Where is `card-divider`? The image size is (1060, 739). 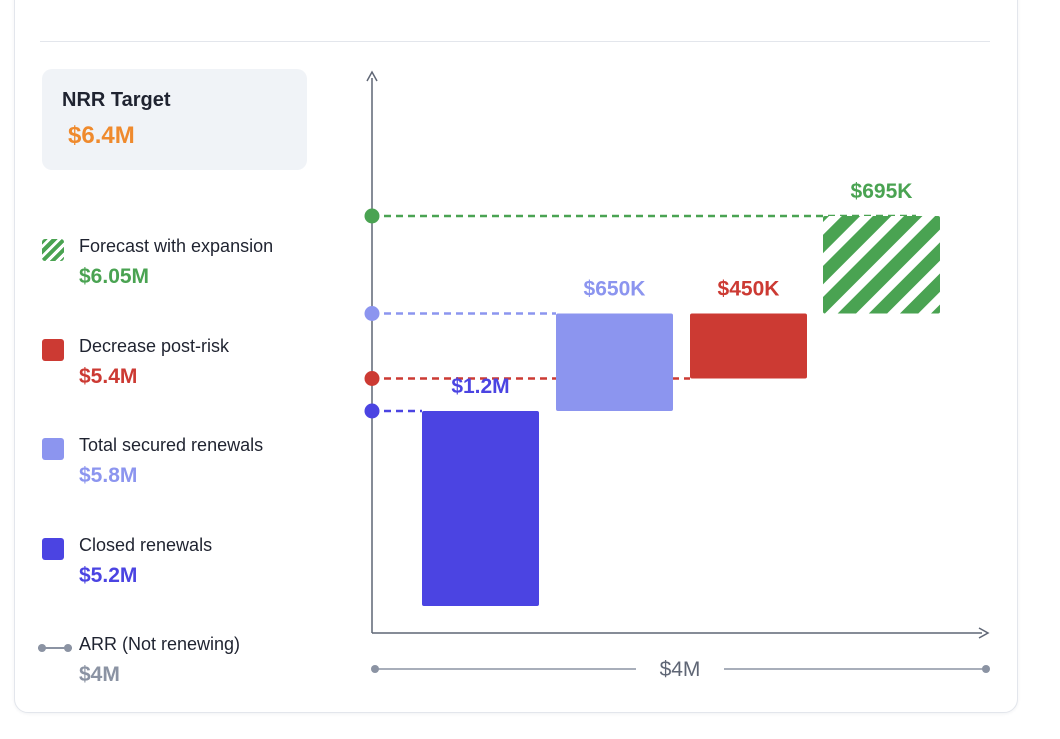
card-divider is located at coordinates (515, 41).